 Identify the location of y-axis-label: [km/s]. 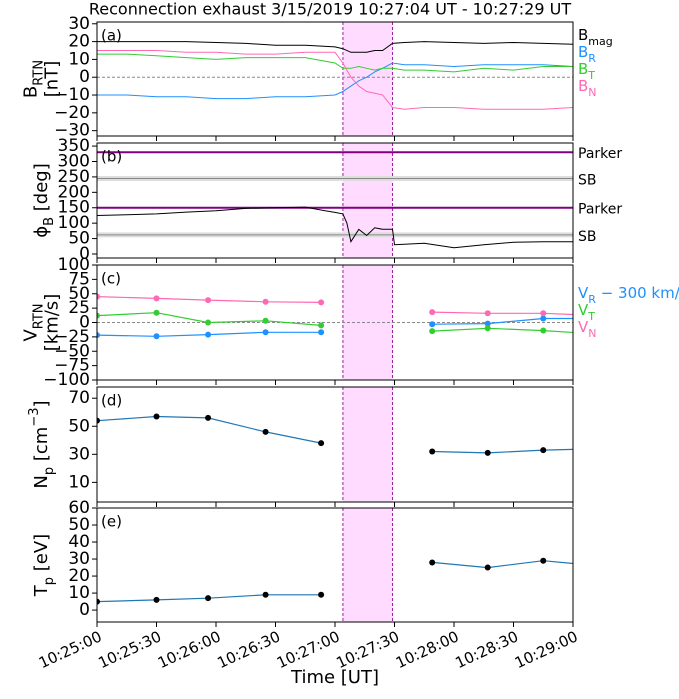
(52, 322).